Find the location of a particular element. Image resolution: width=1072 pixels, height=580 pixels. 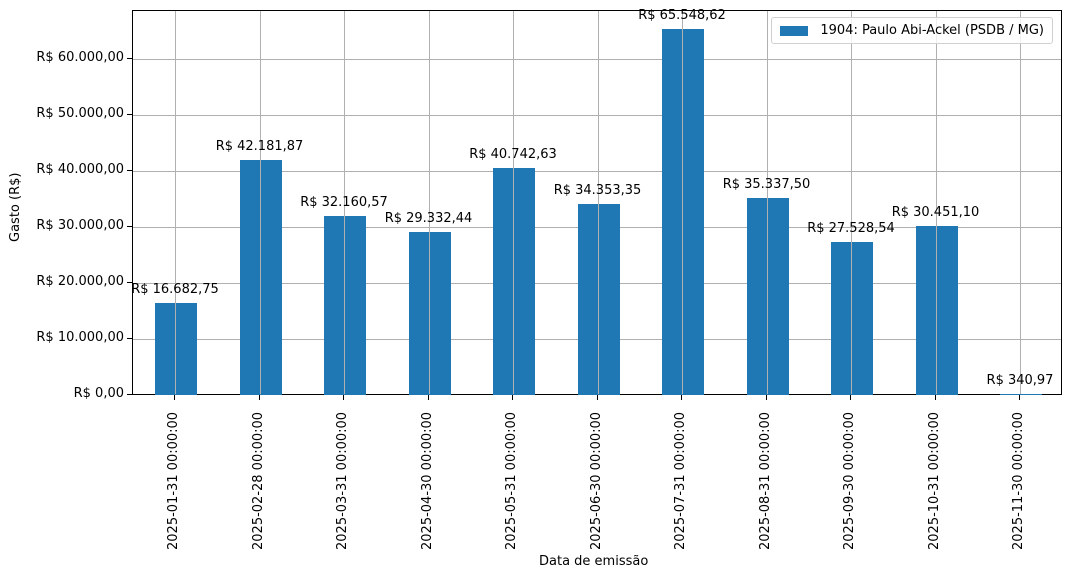

x-tick-label: 2025-02-28 00:00:00 is located at coordinates (258, 480).